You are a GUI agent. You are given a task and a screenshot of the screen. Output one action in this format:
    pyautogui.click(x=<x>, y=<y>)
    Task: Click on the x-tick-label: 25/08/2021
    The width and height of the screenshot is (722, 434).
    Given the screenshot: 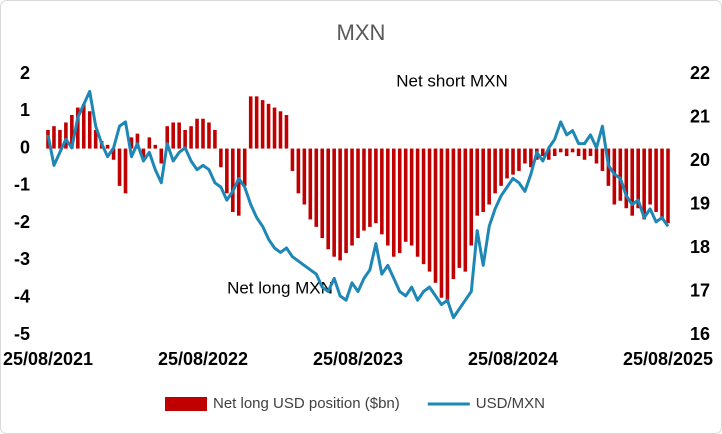 What is the action you would take?
    pyautogui.click(x=48, y=359)
    